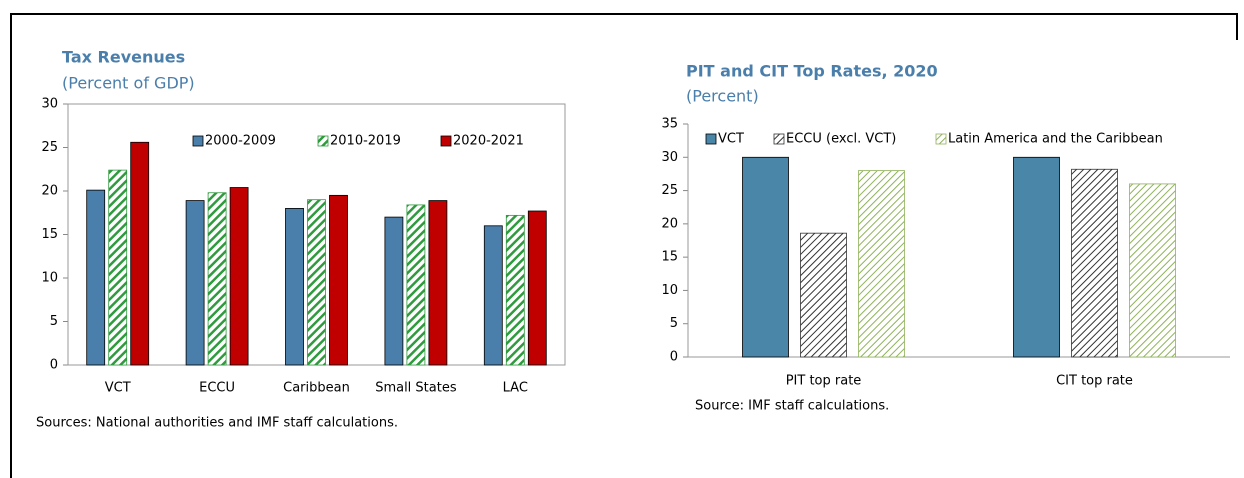  What do you see at coordinates (515, 388) in the screenshot?
I see `x-tick-label: LAC` at bounding box center [515, 388].